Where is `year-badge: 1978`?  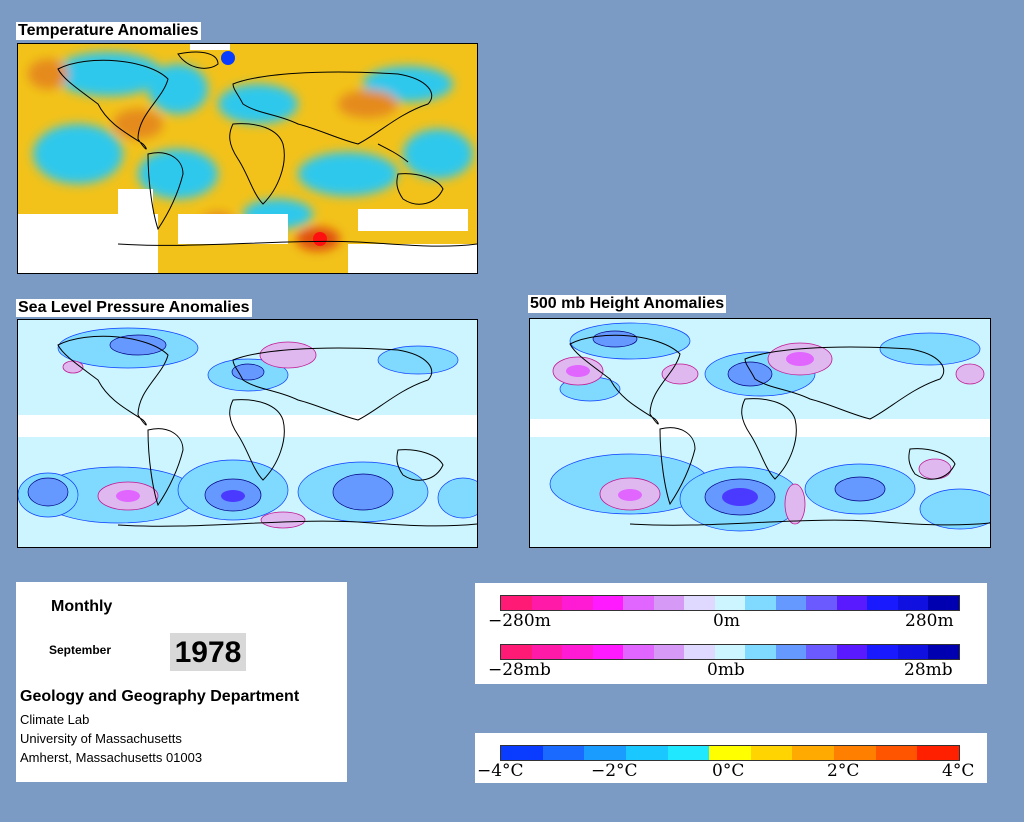 year-badge: 1978 is located at coordinates (208, 652).